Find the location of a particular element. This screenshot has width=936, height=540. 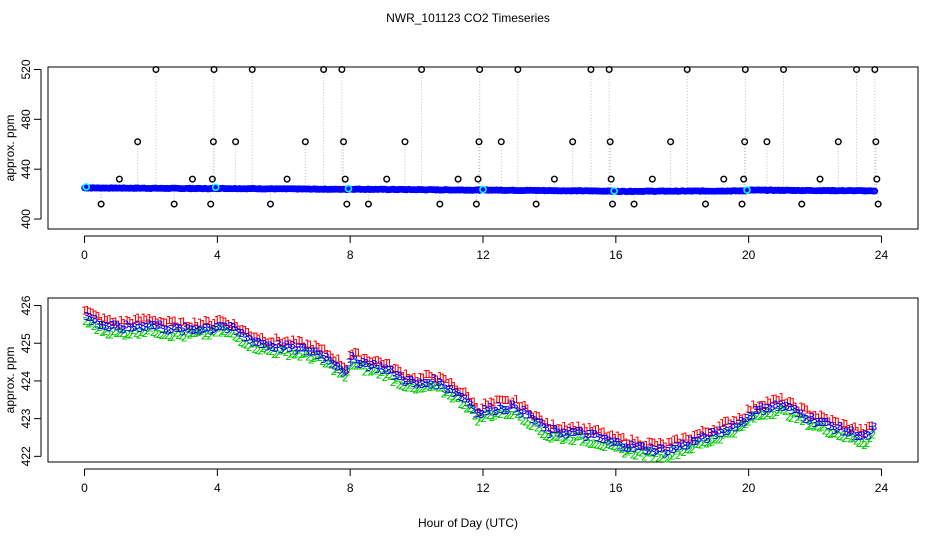

top-y-tick-label: 480 is located at coordinates (26, 119).